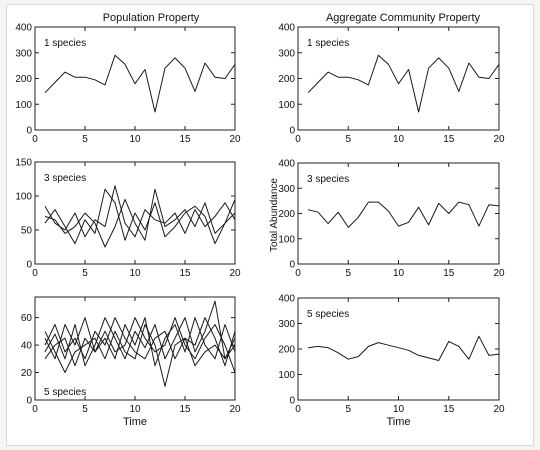  What do you see at coordinates (35, 139) in the screenshot?
I see `population-1-species-xtick-label: 0` at bounding box center [35, 139].